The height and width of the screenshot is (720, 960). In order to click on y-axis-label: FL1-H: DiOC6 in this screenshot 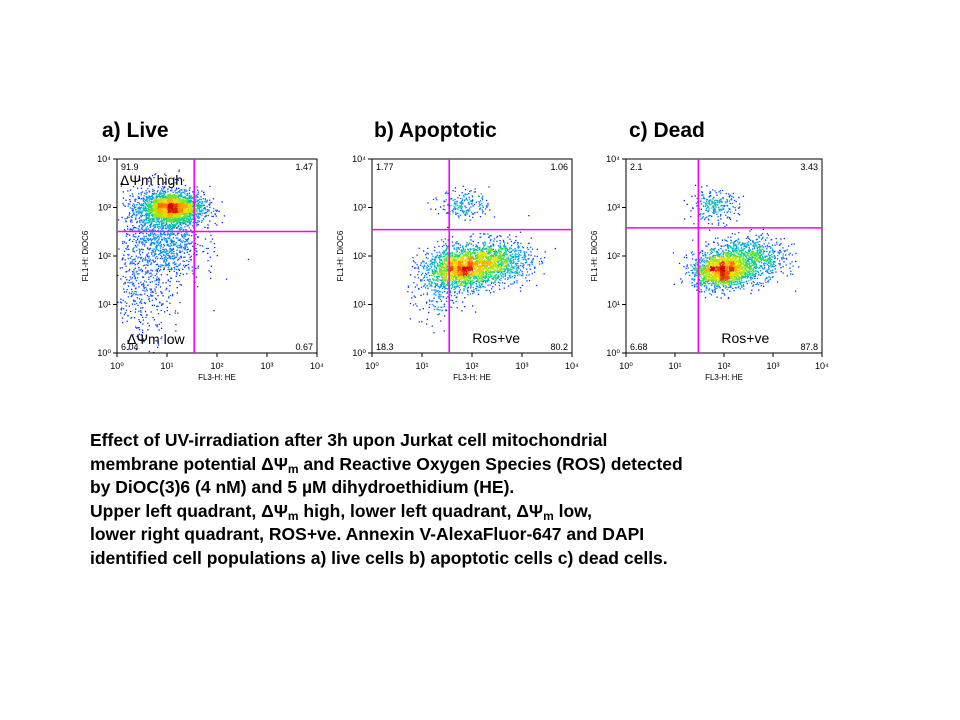, I will do `click(85, 255)`.